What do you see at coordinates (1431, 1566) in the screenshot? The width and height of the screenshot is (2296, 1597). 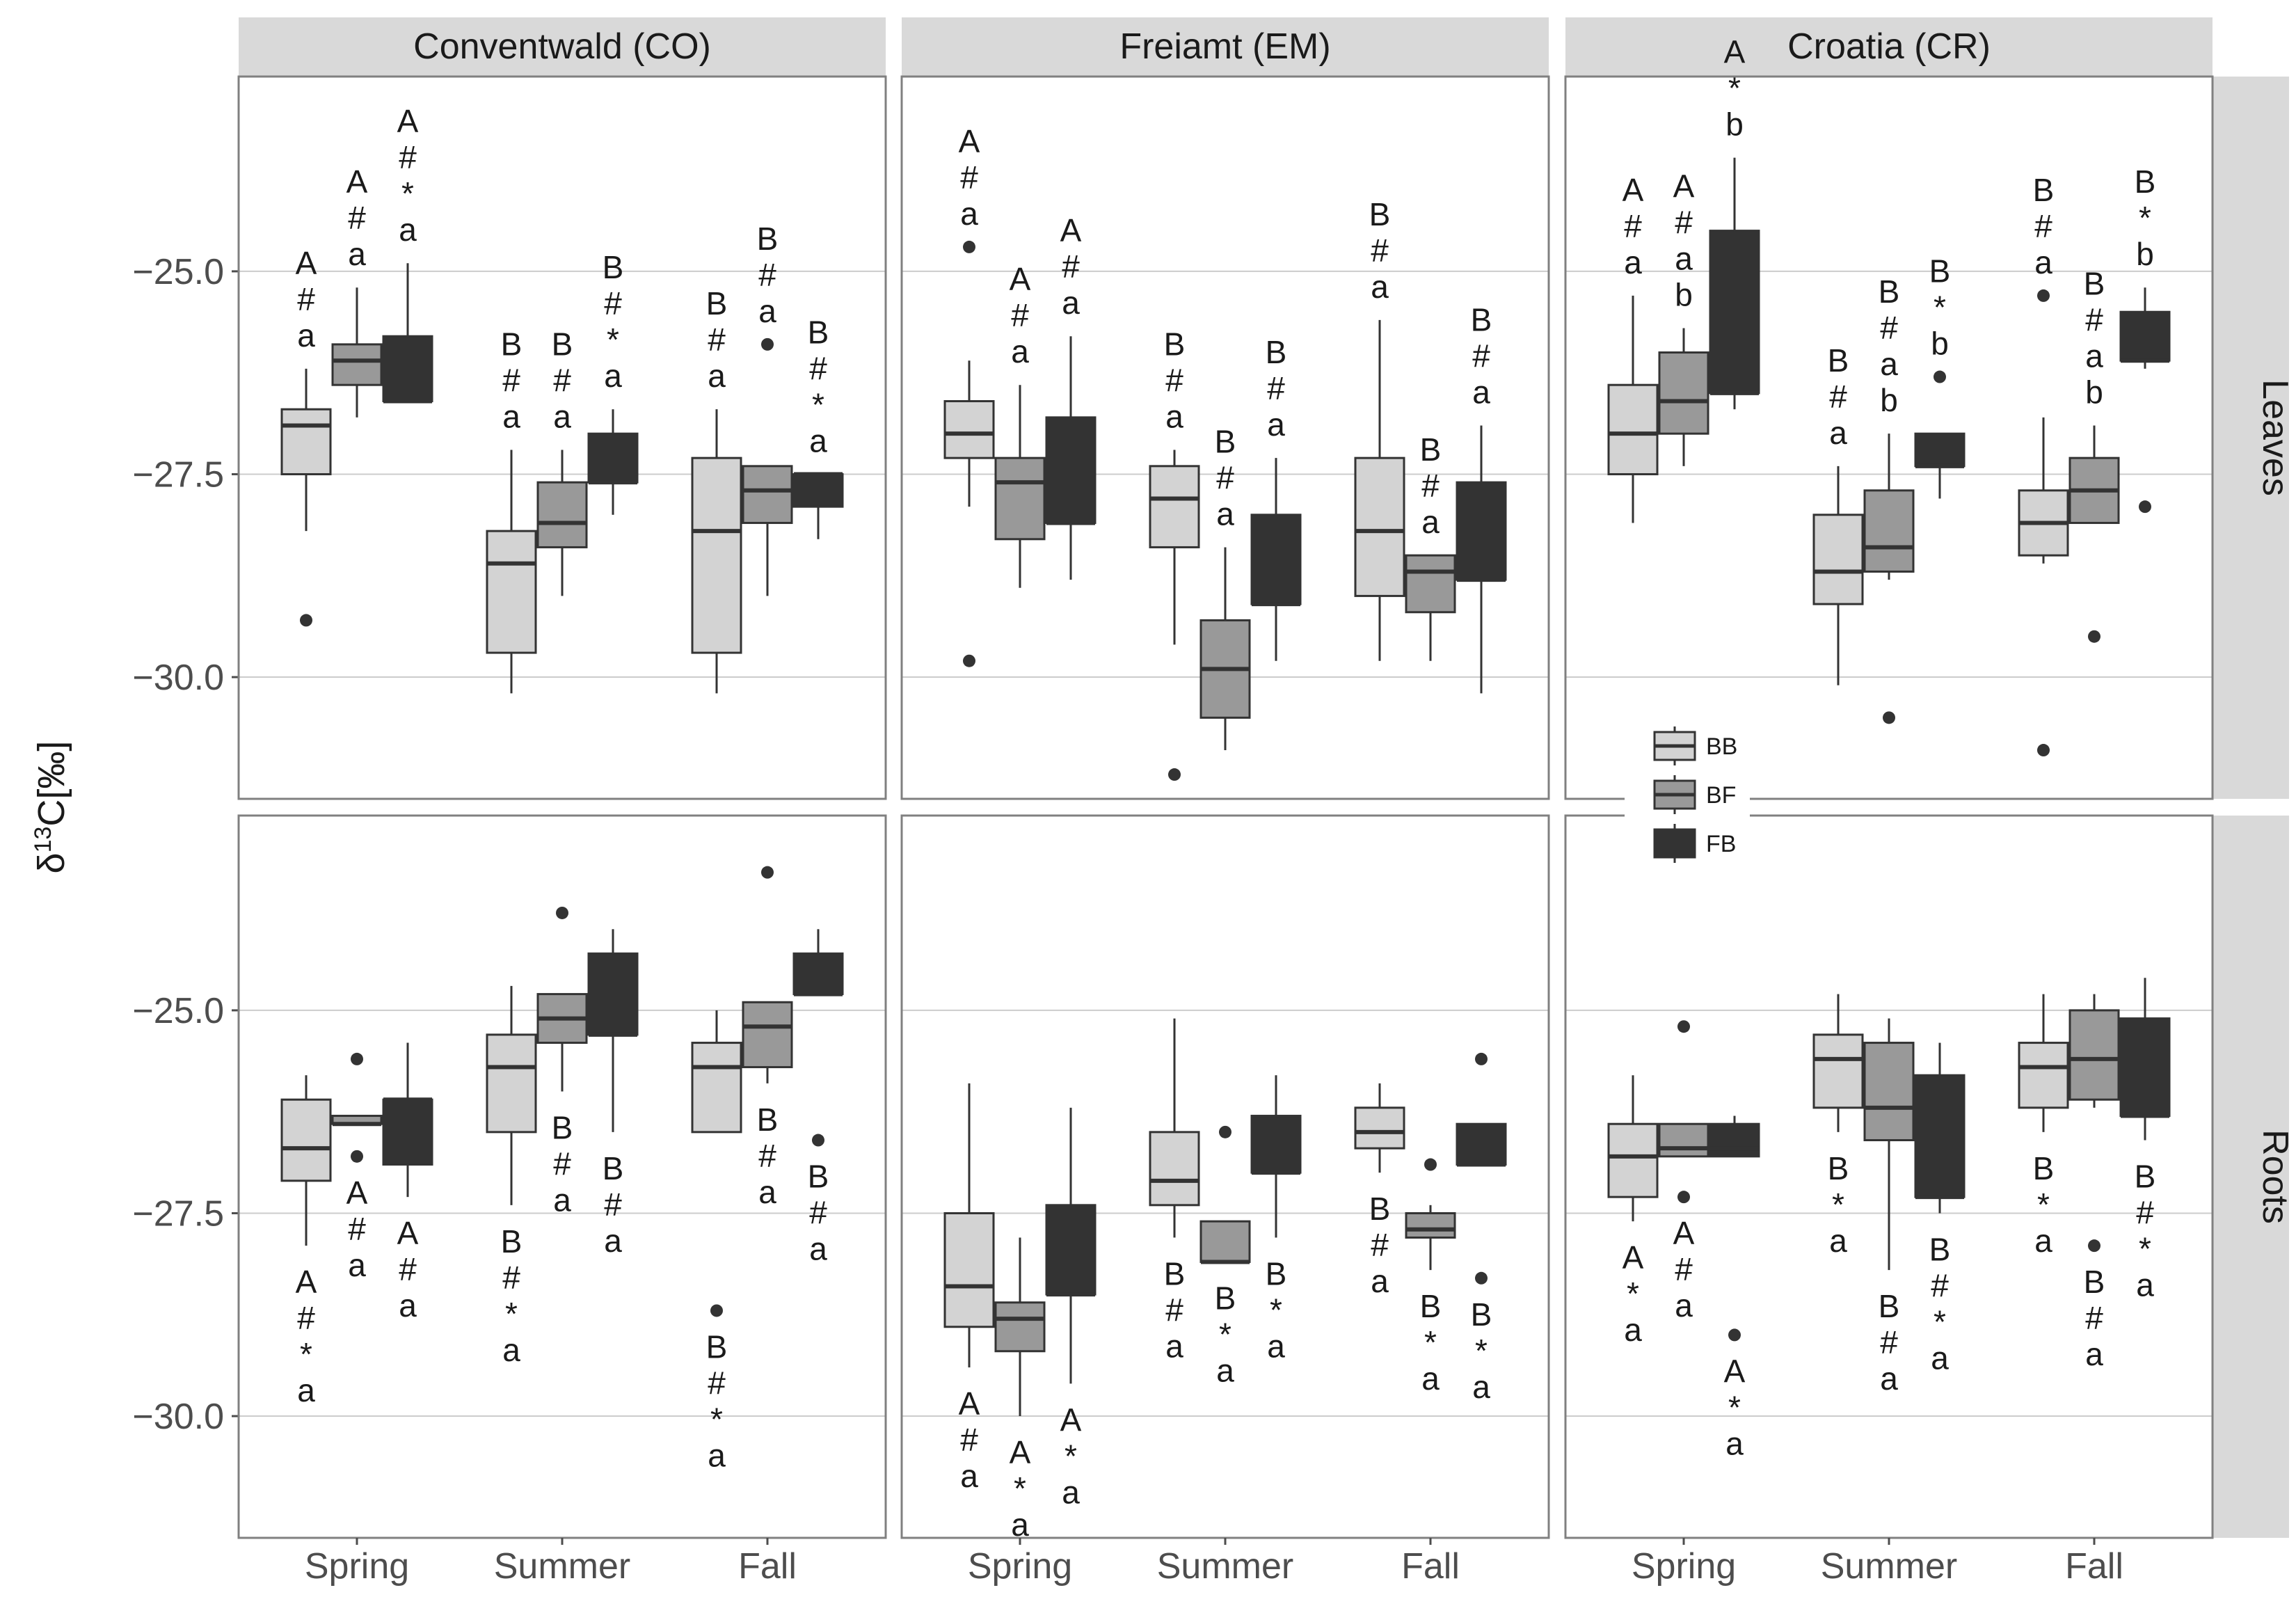 I see `x-tick-label-fall: Fall` at bounding box center [1431, 1566].